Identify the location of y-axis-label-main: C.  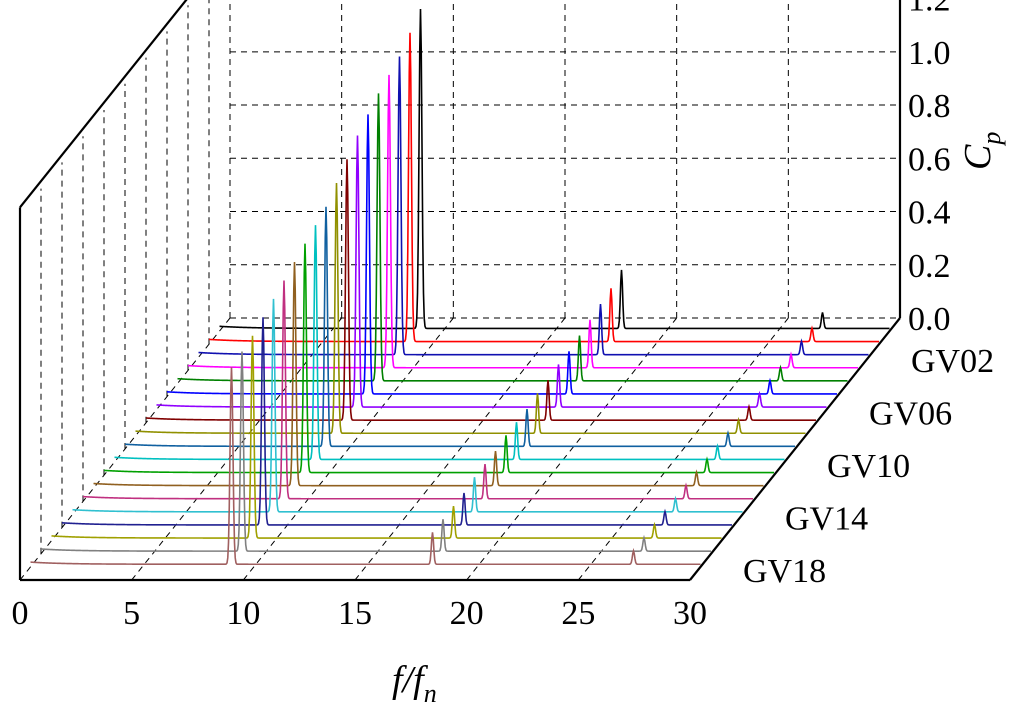
(978, 157).